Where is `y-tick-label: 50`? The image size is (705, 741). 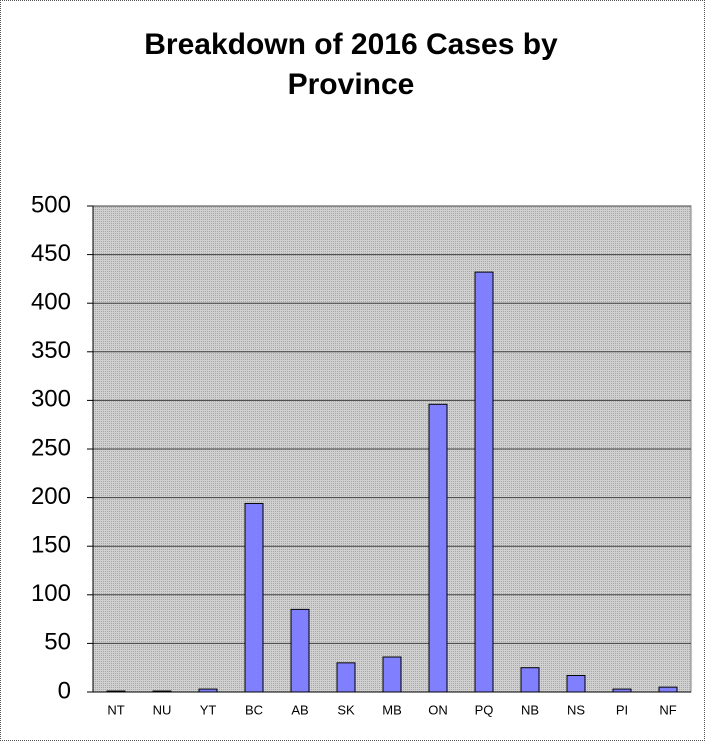
y-tick-label: 50 is located at coordinates (57, 642).